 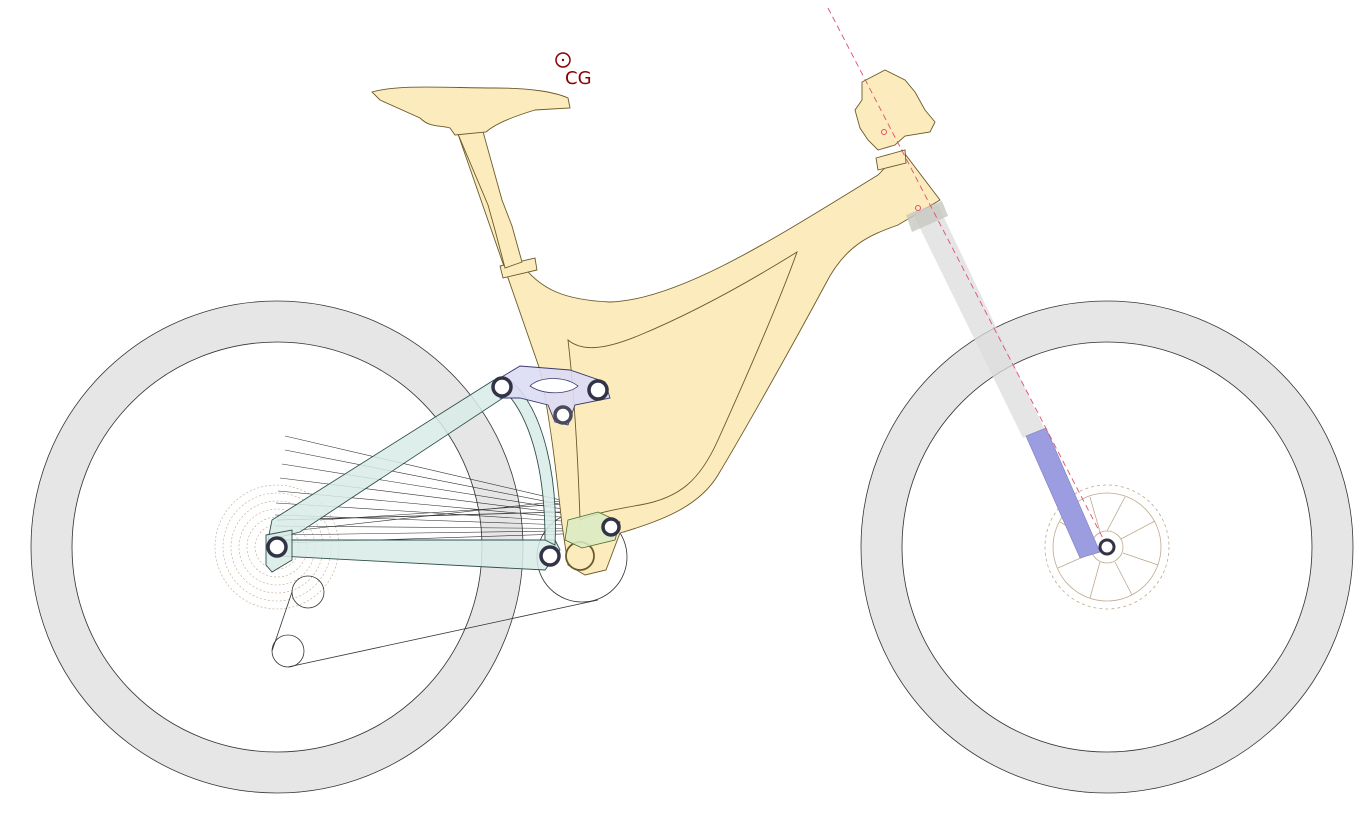 I want to click on center-of-gravity: CG, so click(x=573, y=70).